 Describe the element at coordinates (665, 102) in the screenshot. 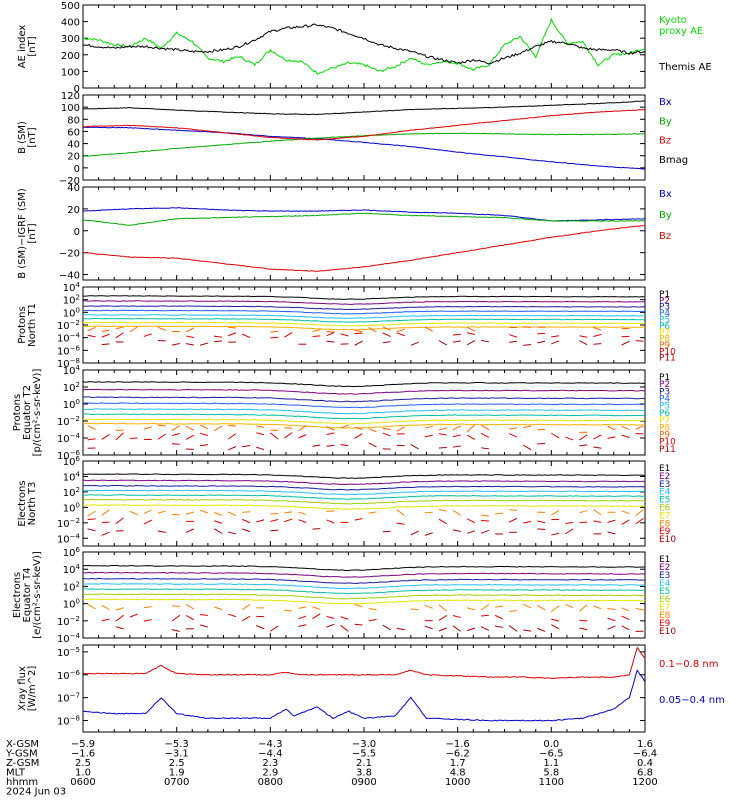

I see `legend-entry: Bx` at that location.